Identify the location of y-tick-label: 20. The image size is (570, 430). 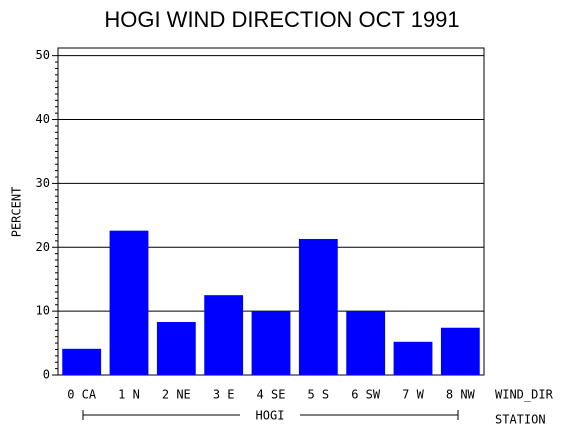
(43, 247).